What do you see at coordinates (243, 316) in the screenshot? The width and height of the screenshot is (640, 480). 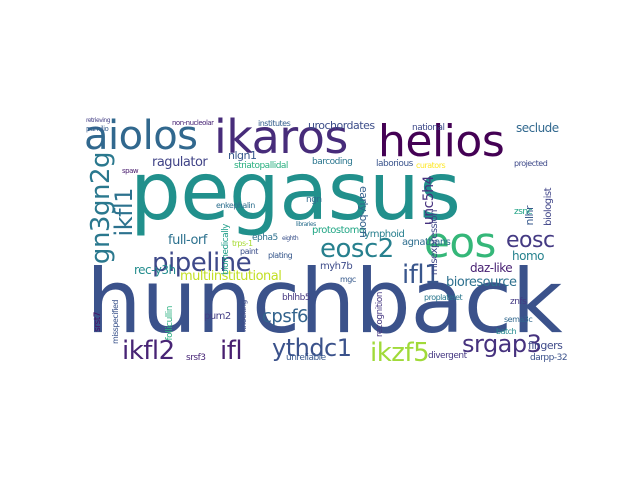 I see `word-knocking: knocking` at bounding box center [243, 316].